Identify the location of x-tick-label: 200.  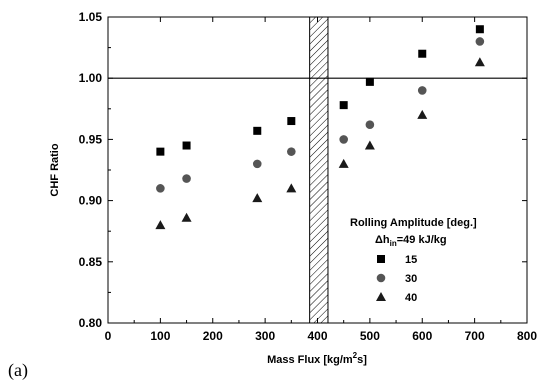
(213, 336).